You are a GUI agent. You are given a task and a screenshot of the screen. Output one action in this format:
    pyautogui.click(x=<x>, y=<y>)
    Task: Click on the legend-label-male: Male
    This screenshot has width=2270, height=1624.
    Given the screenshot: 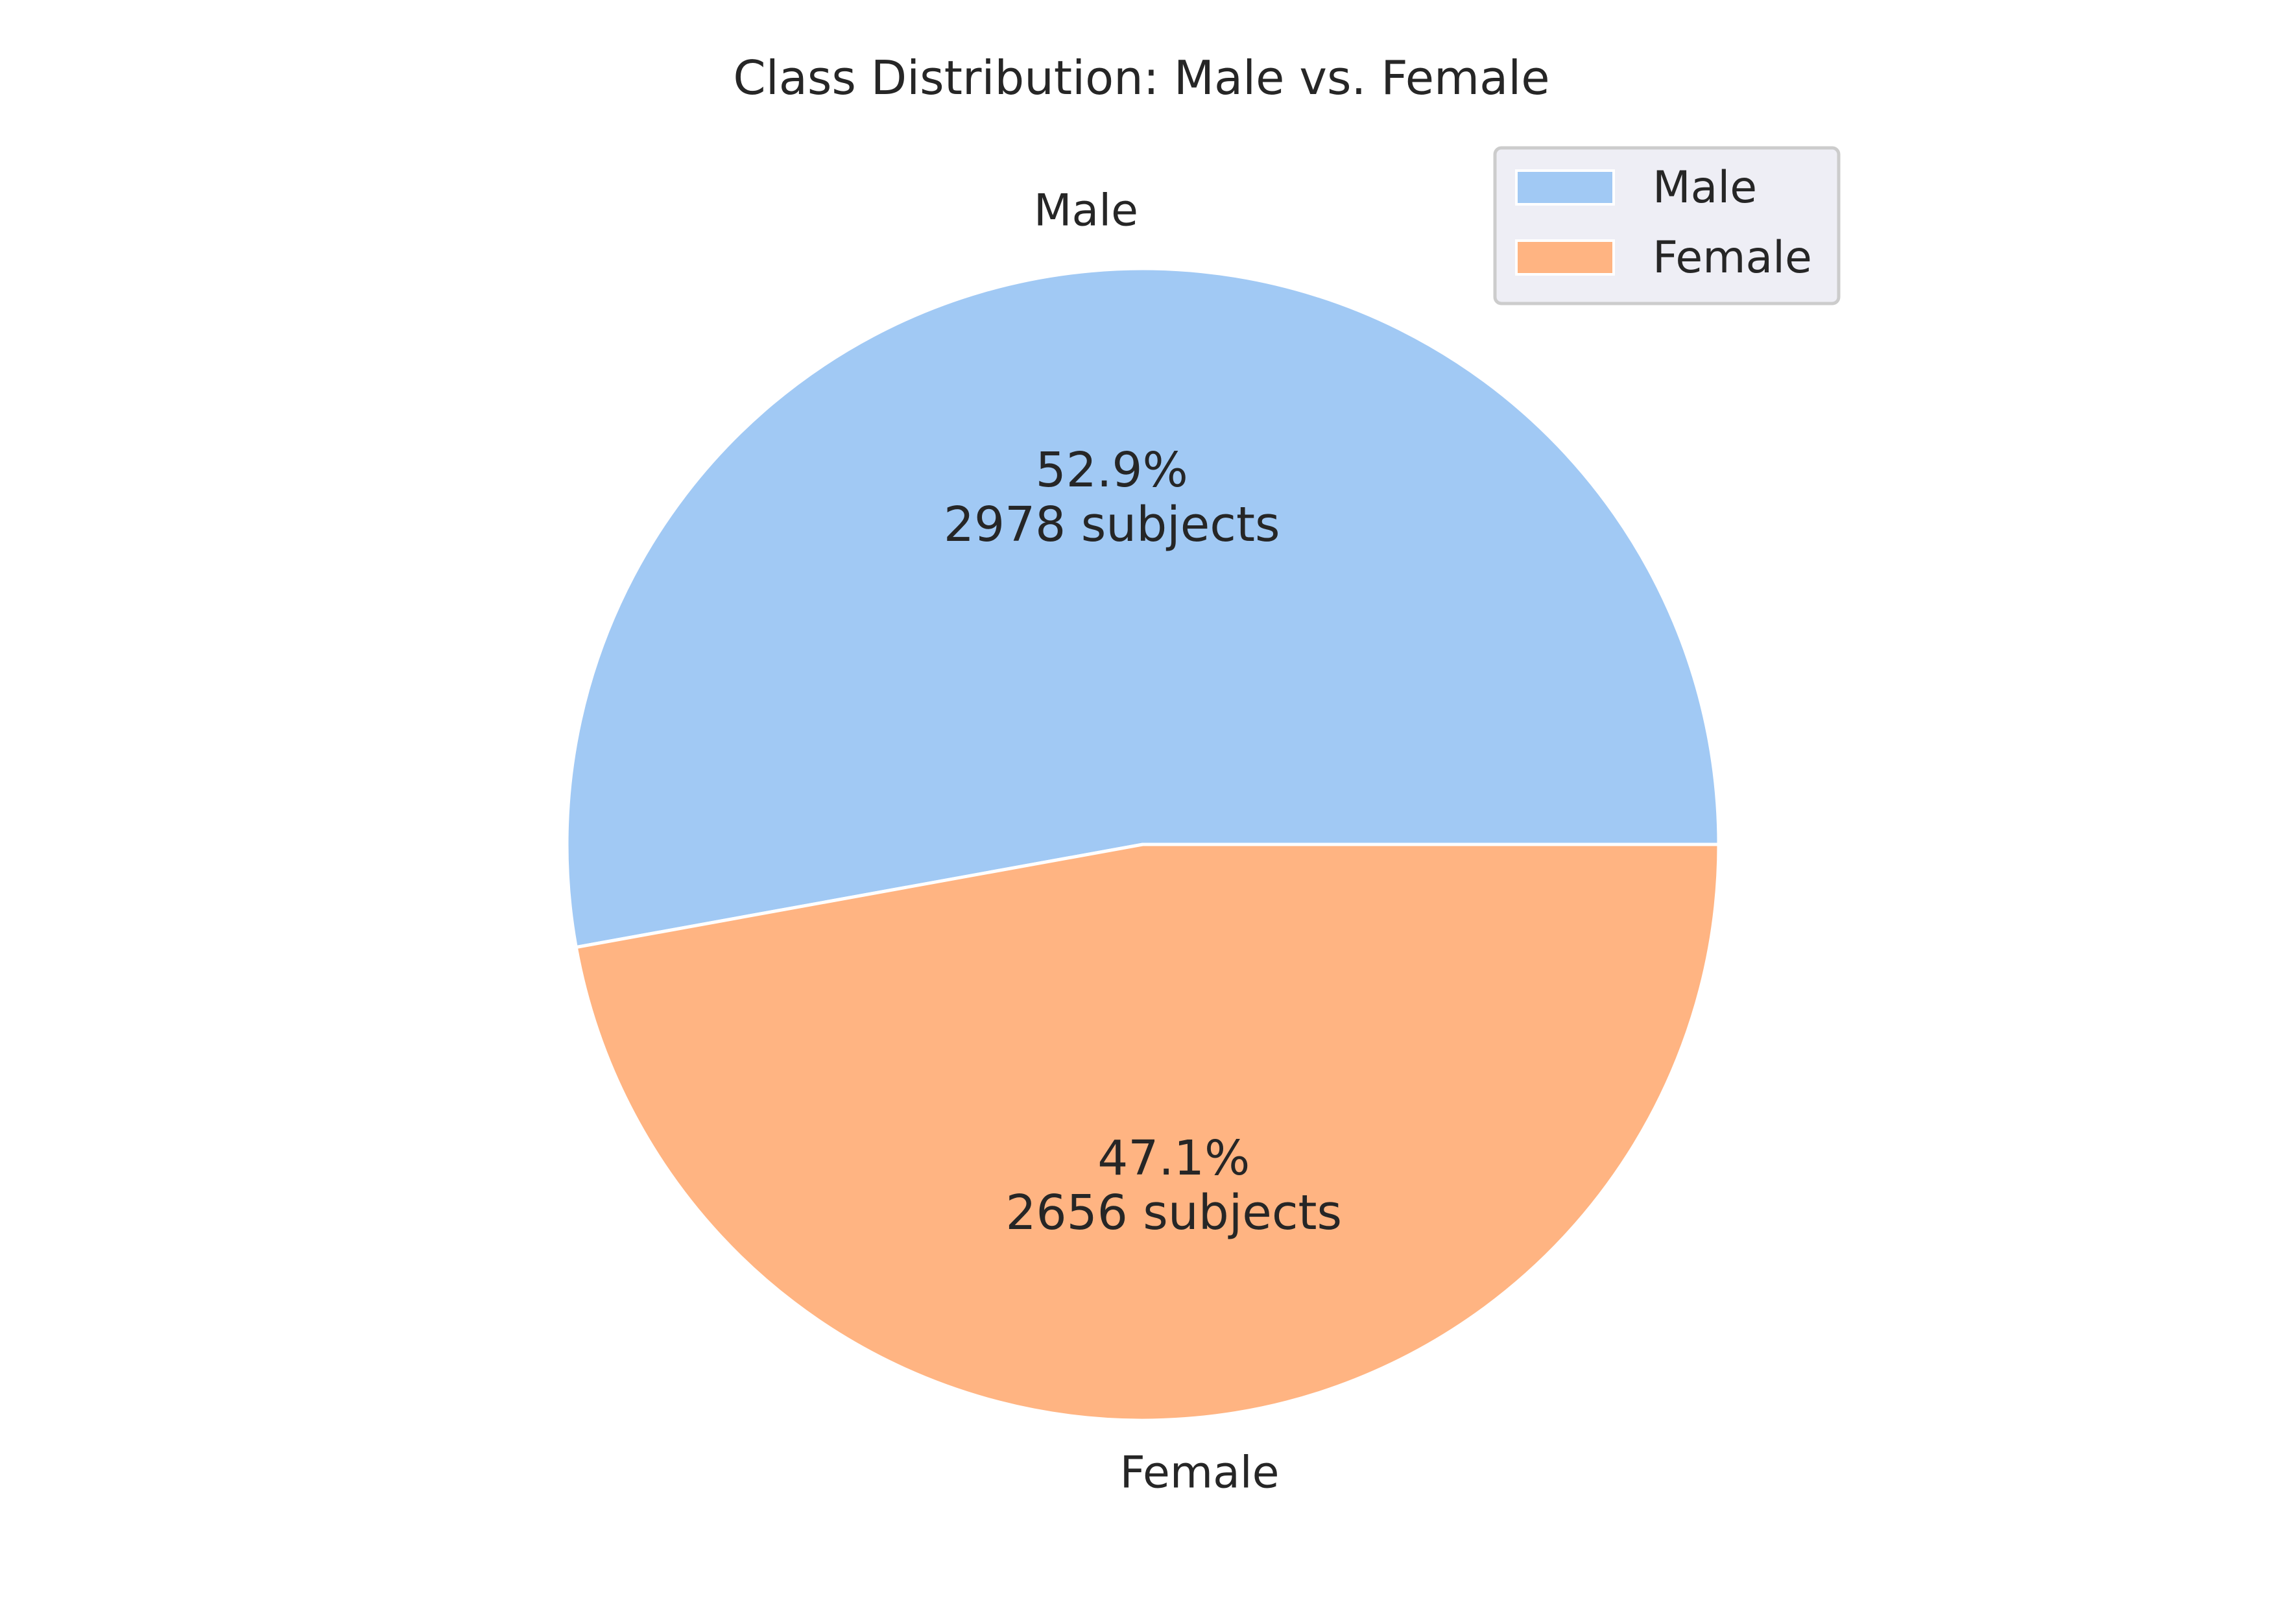 What is the action you would take?
    pyautogui.click(x=1705, y=187)
    